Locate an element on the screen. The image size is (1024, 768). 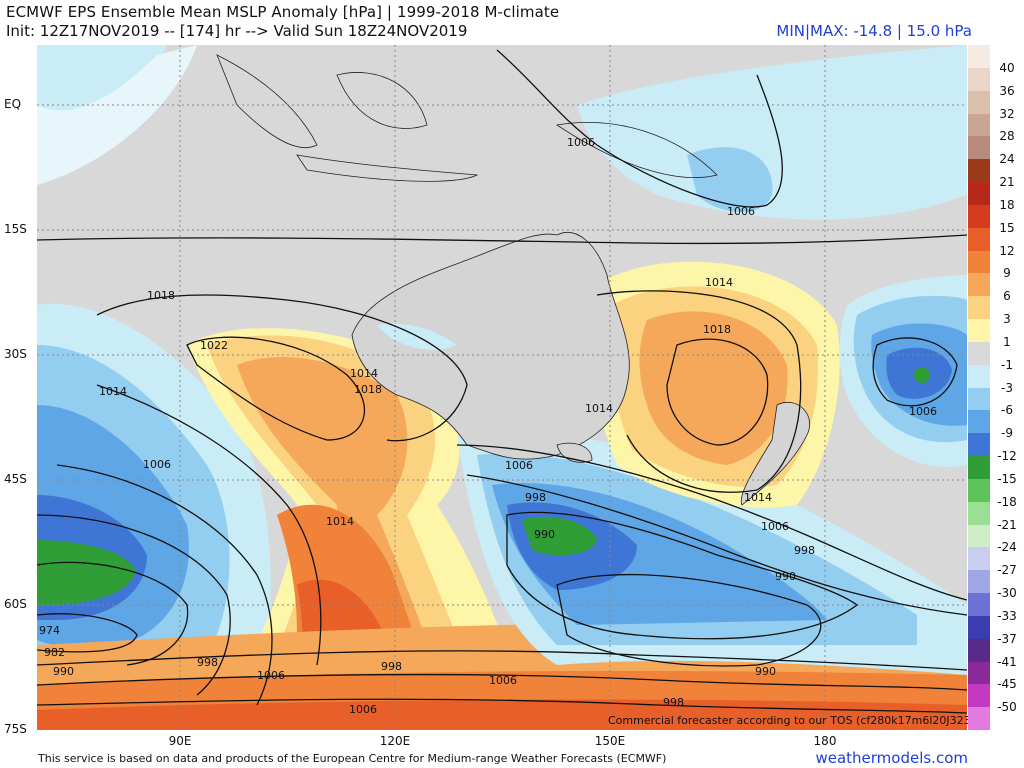
colorbar-label: -41 is located at coordinates (1007, 661).